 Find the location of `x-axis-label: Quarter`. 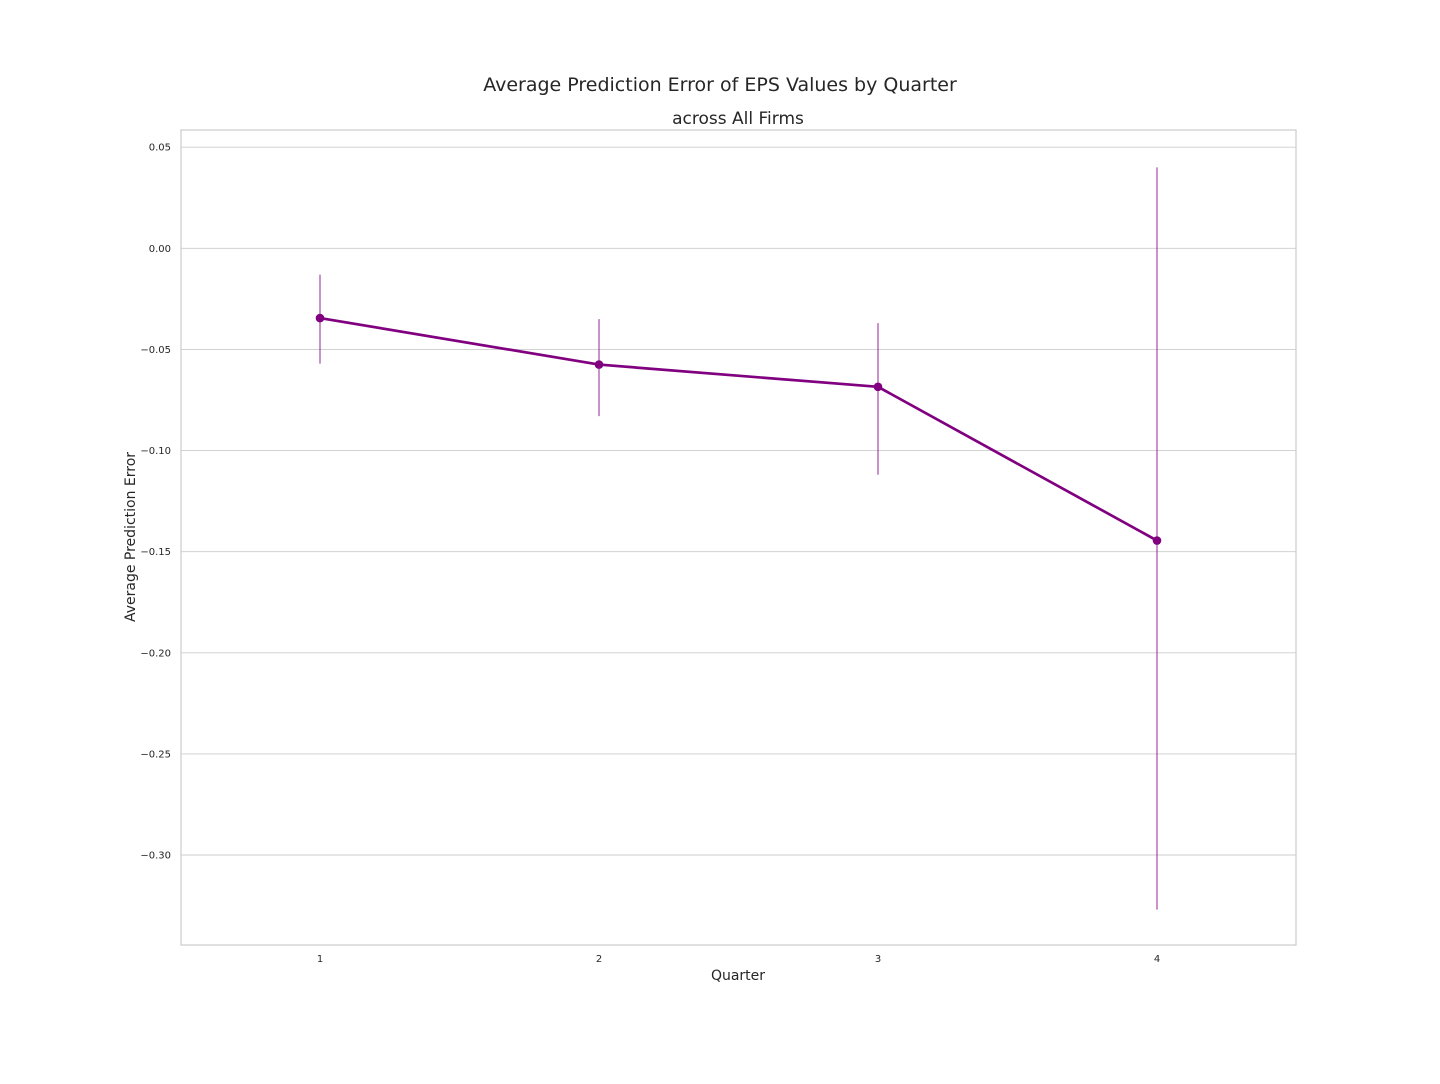

x-axis-label: Quarter is located at coordinates (738, 976).